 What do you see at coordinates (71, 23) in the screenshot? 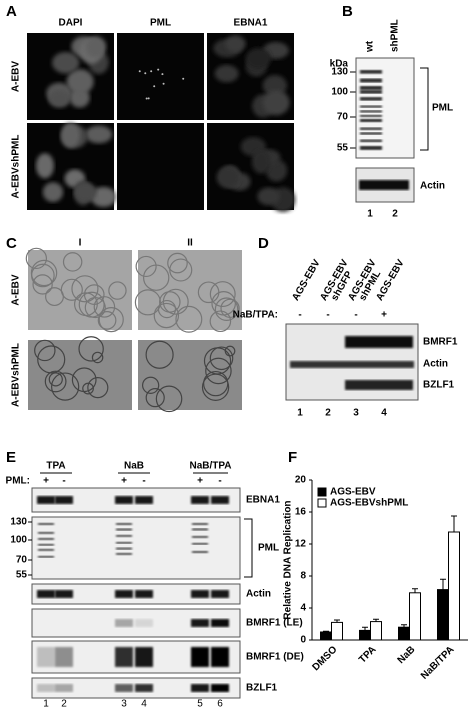
I see `column-label: DAPI` at bounding box center [71, 23].